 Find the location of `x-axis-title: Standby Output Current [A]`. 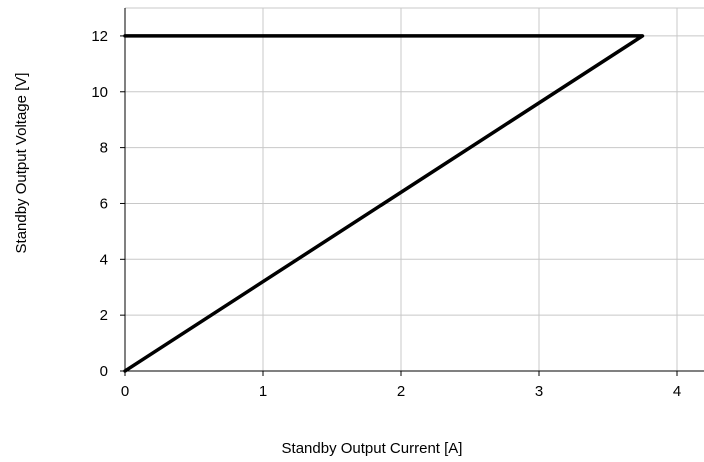

x-axis-title: Standby Output Current [A] is located at coordinates (372, 448).